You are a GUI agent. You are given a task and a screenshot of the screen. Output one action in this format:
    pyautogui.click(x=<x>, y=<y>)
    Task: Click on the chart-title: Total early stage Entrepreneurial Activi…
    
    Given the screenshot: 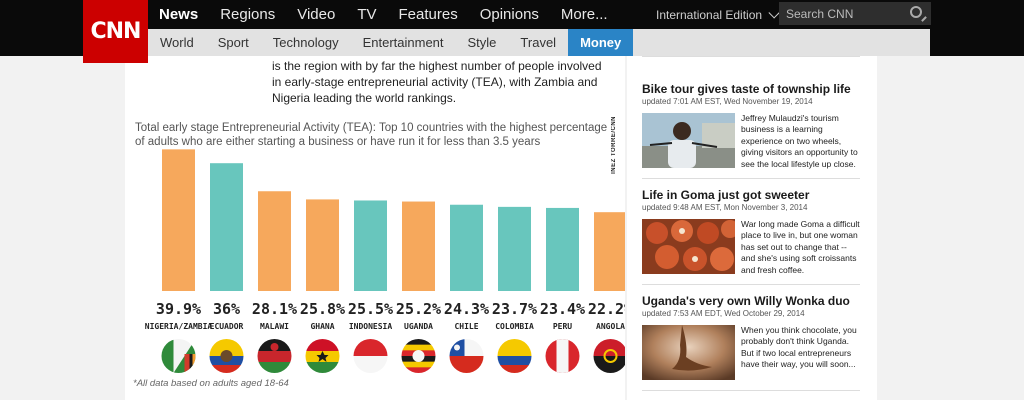 What is the action you would take?
    pyautogui.click(x=371, y=135)
    